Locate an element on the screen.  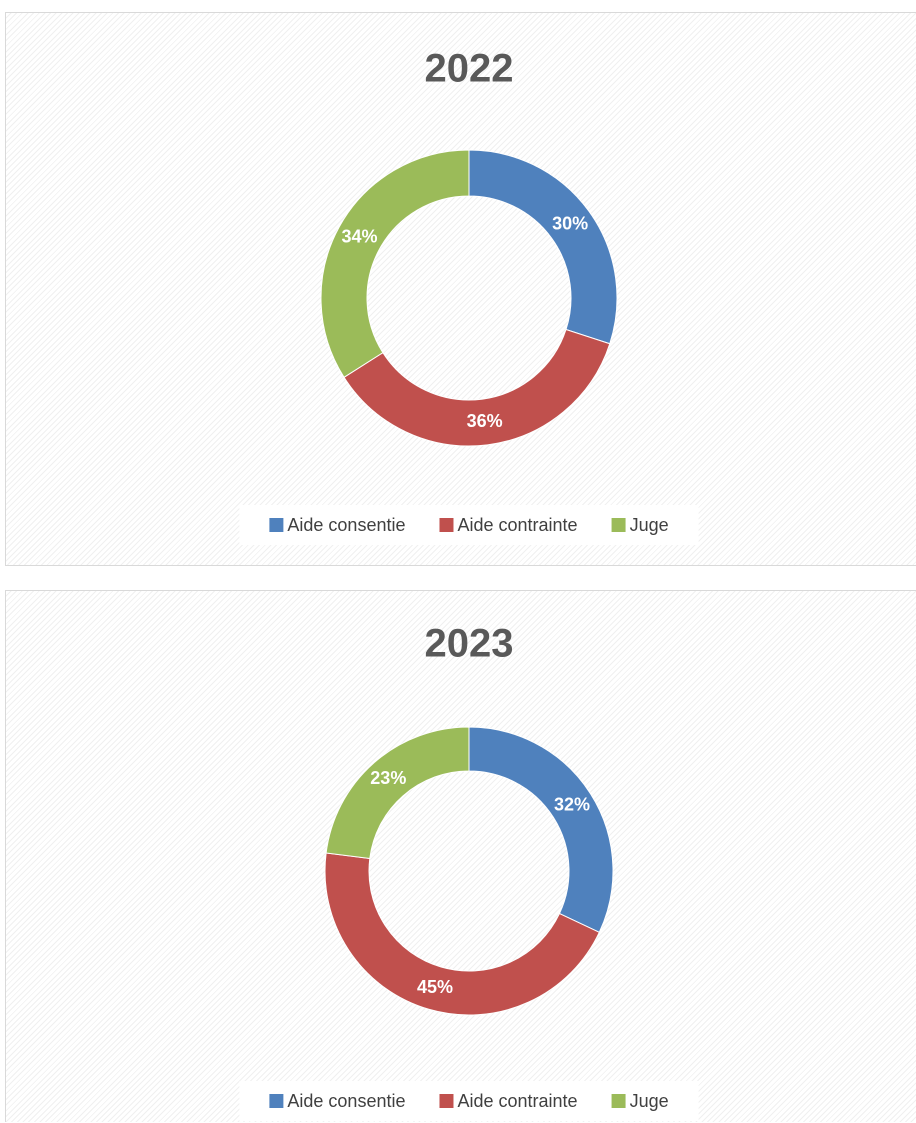
data-label: 34% is located at coordinates (359, 237).